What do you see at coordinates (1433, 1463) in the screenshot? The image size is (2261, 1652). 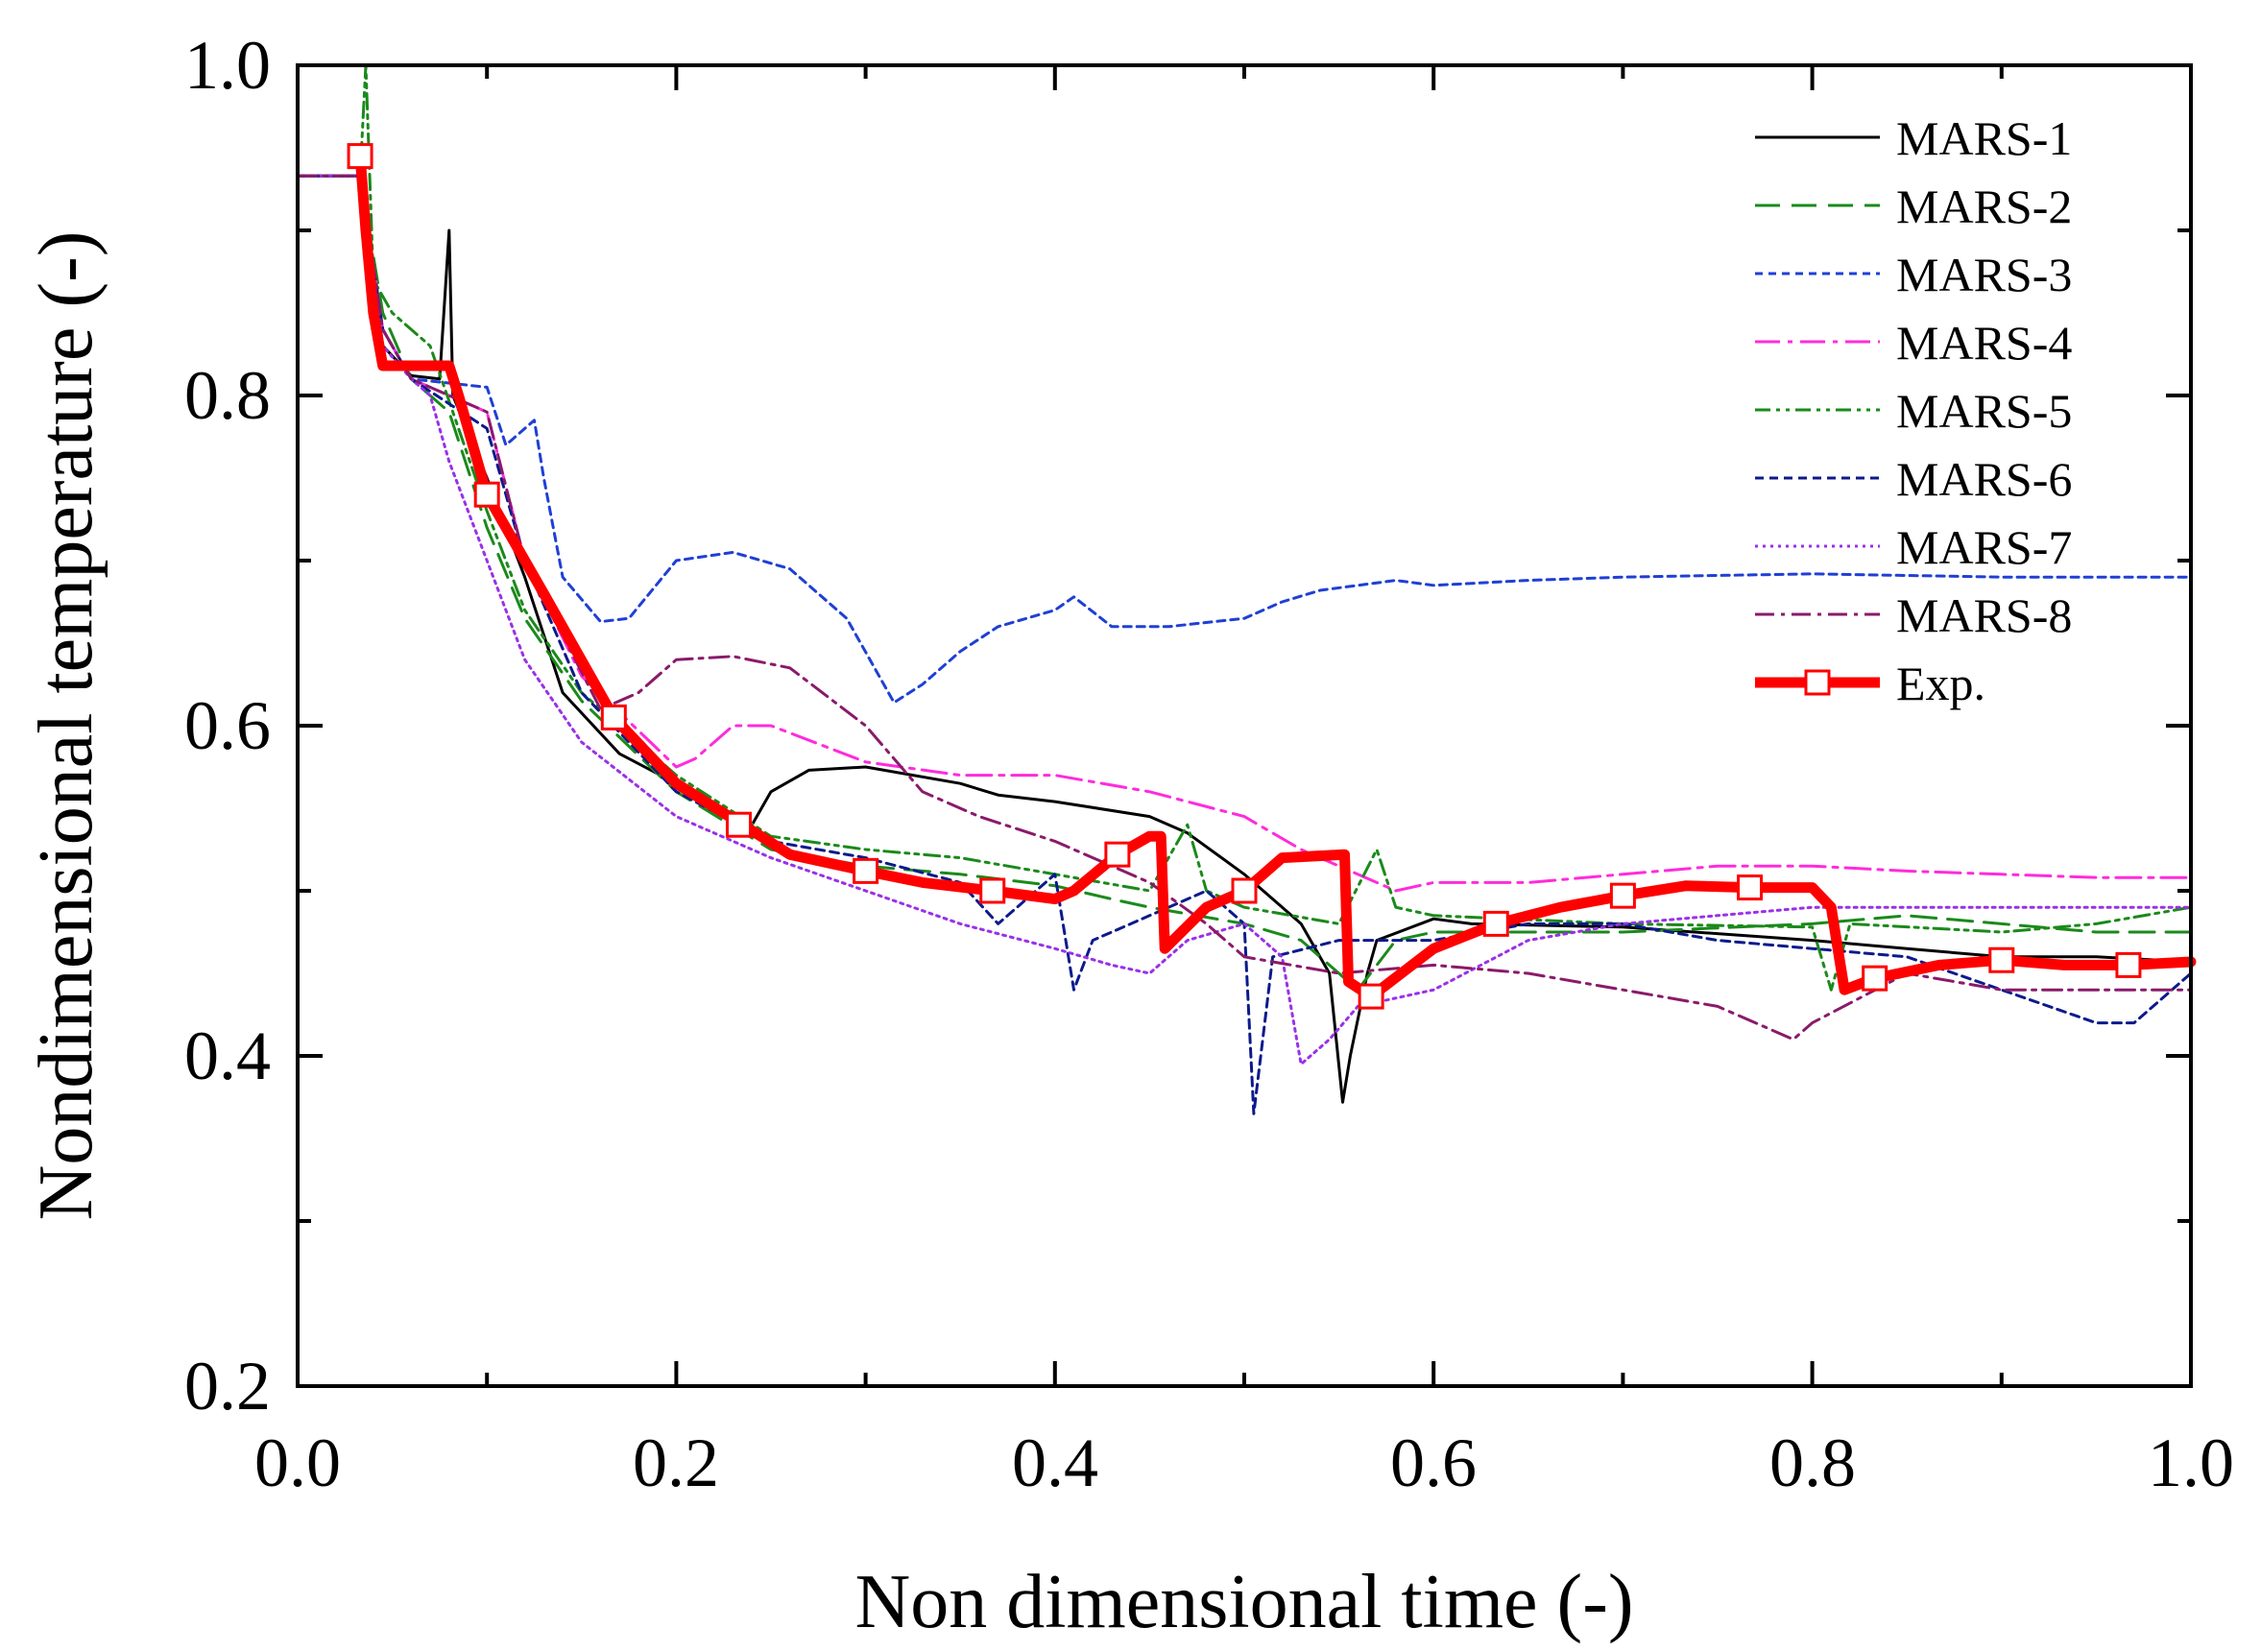 I see `x-tick-label: 0.6` at bounding box center [1433, 1463].